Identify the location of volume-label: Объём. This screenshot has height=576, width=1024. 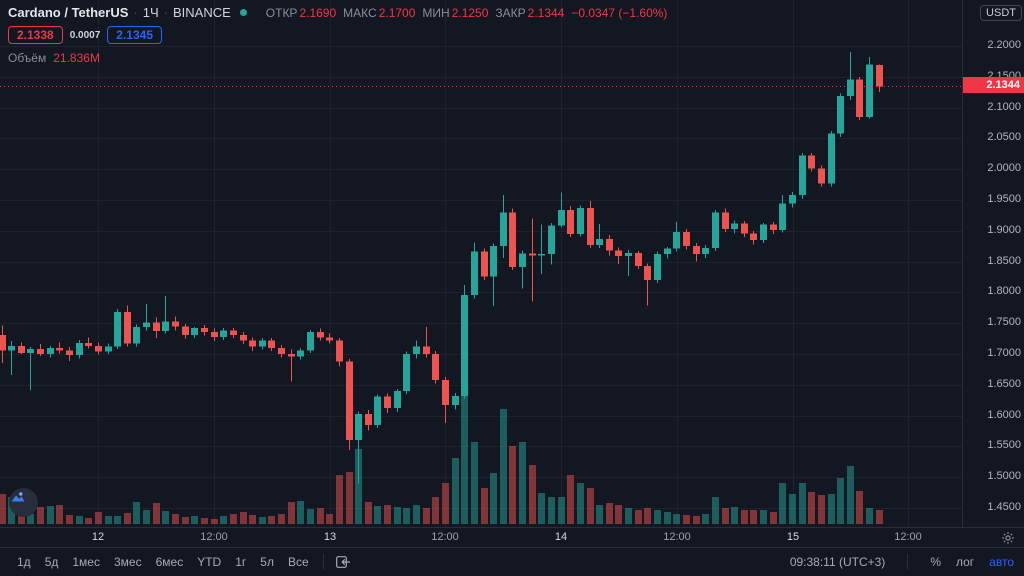
(27, 58).